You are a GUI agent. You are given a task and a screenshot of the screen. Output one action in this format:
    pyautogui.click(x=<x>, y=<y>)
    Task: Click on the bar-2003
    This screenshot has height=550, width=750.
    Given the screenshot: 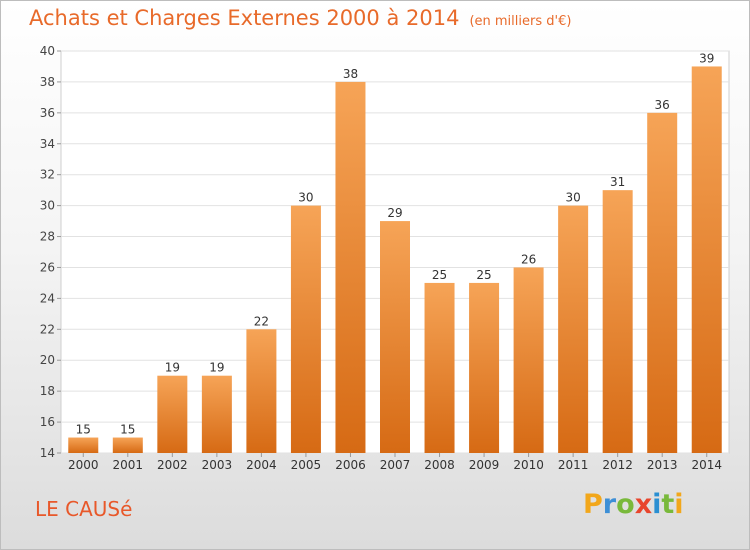 What is the action you would take?
    pyautogui.click(x=216, y=414)
    